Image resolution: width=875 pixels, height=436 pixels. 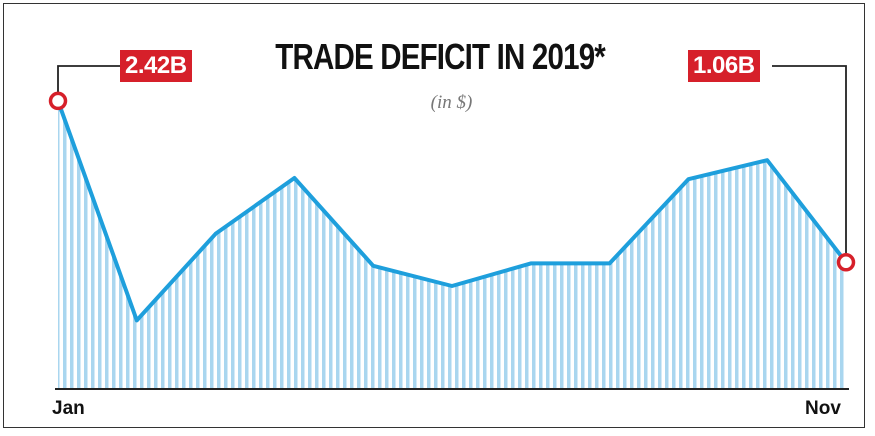 What do you see at coordinates (58, 101) in the screenshot?
I see `marker-jan` at bounding box center [58, 101].